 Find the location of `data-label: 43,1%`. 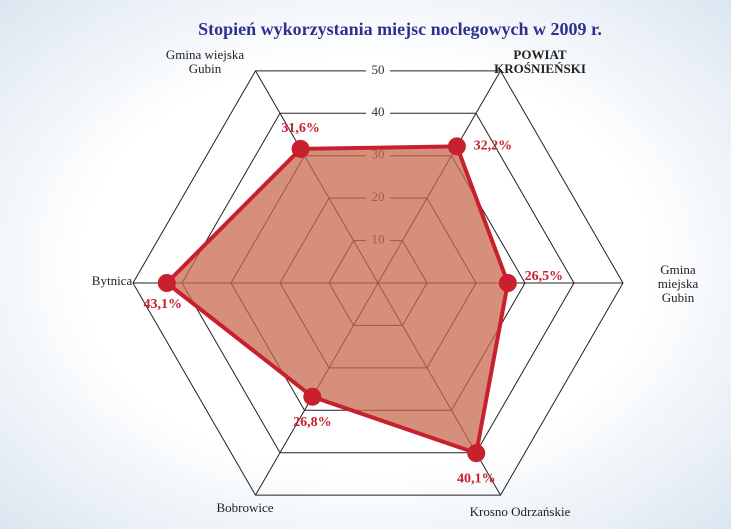

data-label: 43,1% is located at coordinates (163, 304).